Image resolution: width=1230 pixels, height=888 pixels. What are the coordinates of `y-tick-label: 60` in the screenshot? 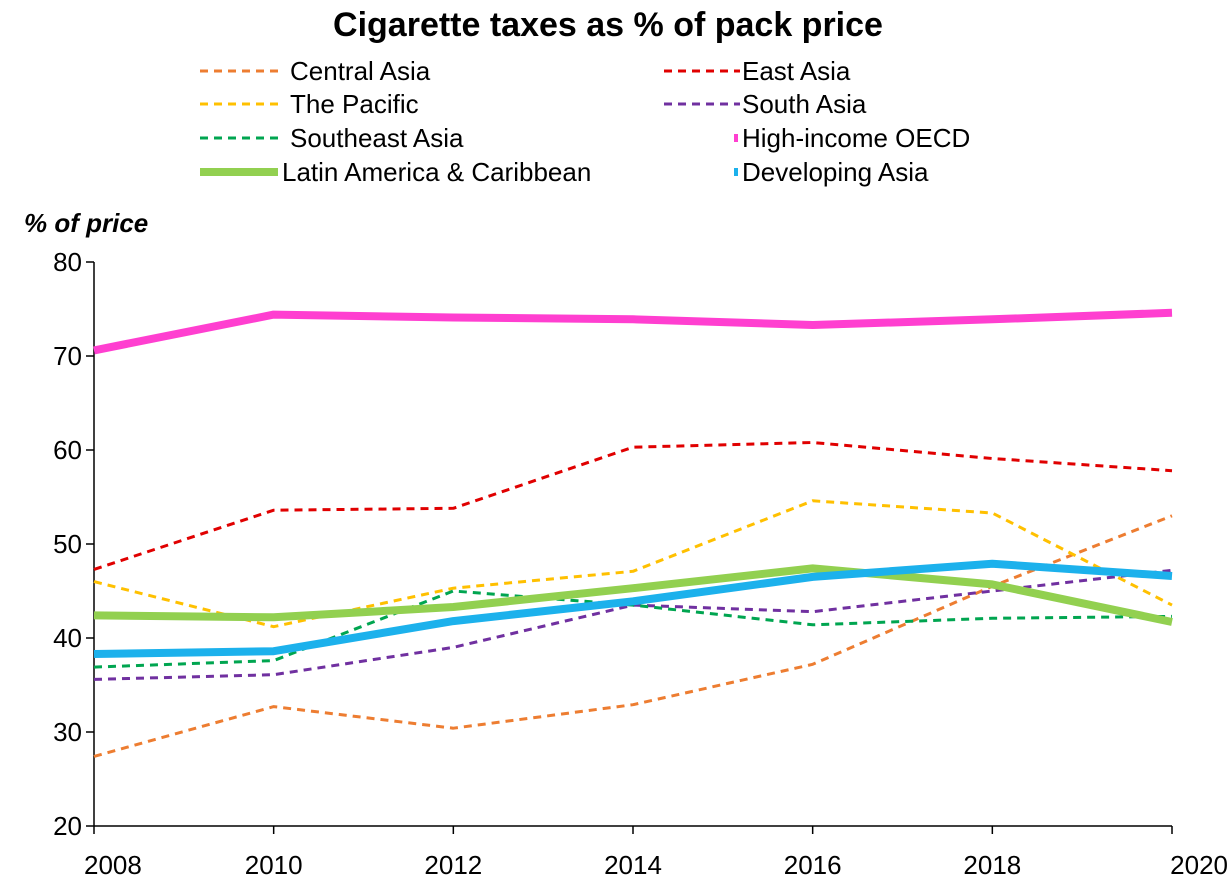 It's located at (67, 450).